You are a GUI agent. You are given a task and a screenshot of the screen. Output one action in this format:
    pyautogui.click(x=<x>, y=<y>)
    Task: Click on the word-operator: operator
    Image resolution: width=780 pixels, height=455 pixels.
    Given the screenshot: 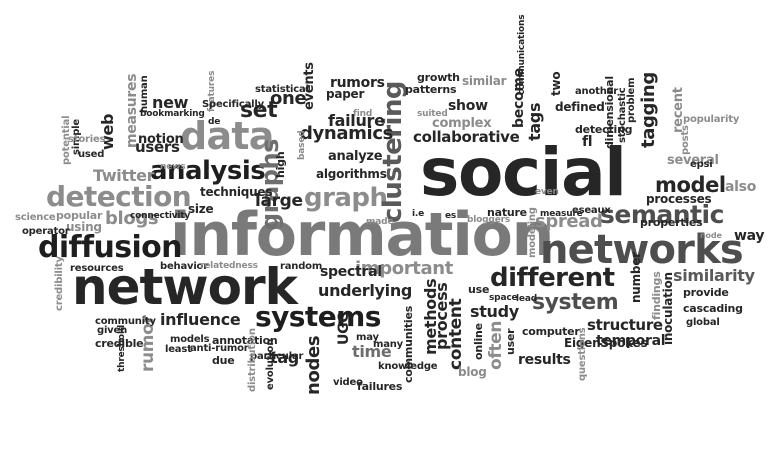 What is the action you would take?
    pyautogui.click(x=46, y=231)
    